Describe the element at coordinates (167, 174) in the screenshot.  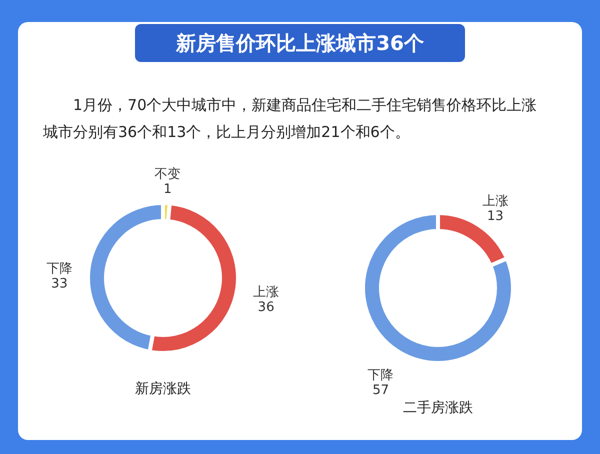
I see `slice-label: 不变` at that location.